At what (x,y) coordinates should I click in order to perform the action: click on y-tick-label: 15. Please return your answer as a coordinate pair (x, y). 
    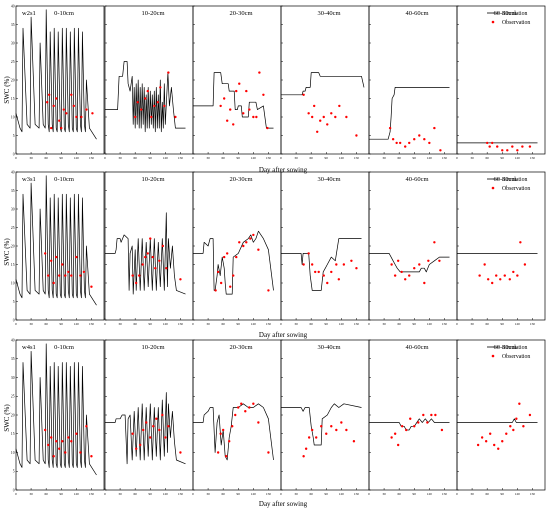
    Looking at the image, I should click on (13, 434).